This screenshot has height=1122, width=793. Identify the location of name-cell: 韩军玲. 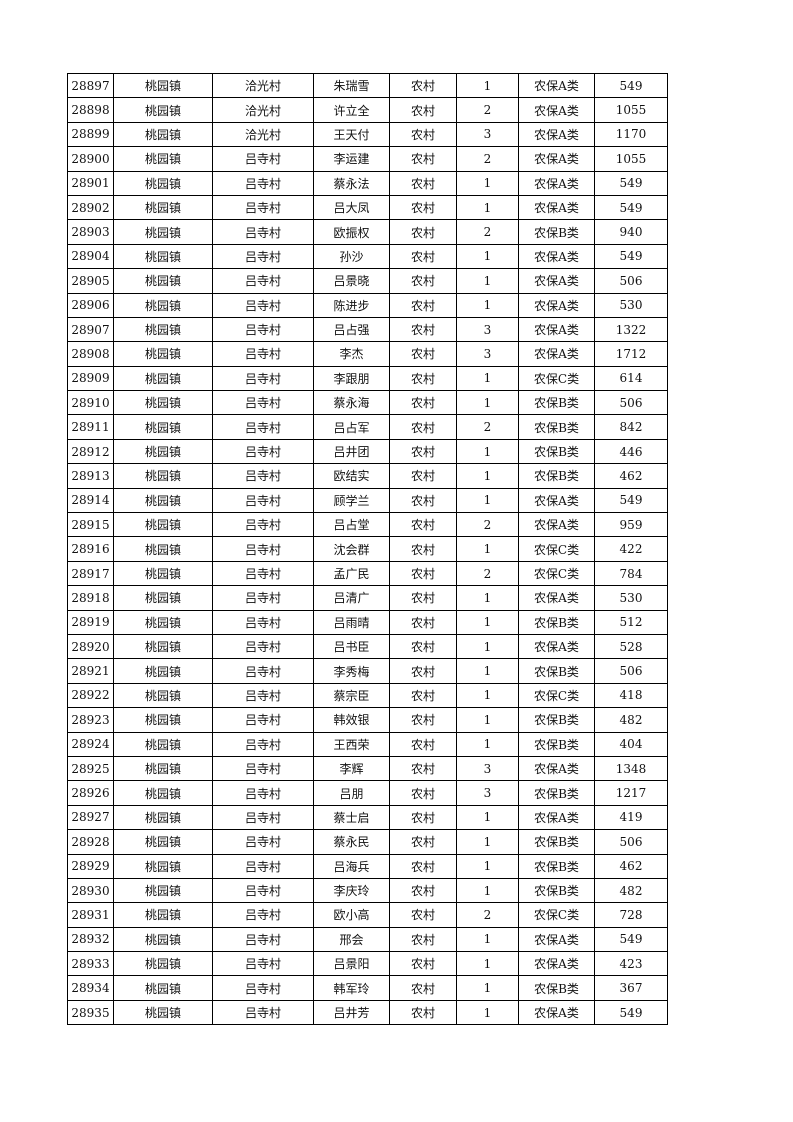
(351, 988).